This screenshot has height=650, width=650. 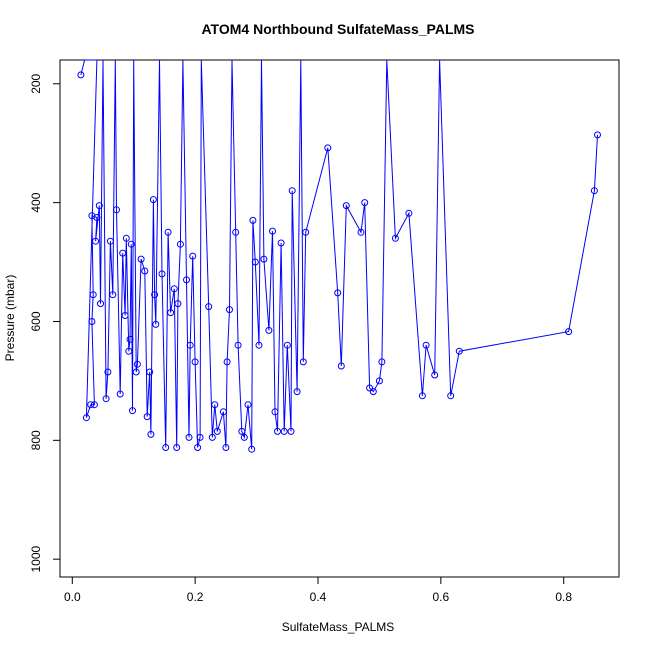 What do you see at coordinates (72, 597) in the screenshot?
I see `x-tick-label: 0.0` at bounding box center [72, 597].